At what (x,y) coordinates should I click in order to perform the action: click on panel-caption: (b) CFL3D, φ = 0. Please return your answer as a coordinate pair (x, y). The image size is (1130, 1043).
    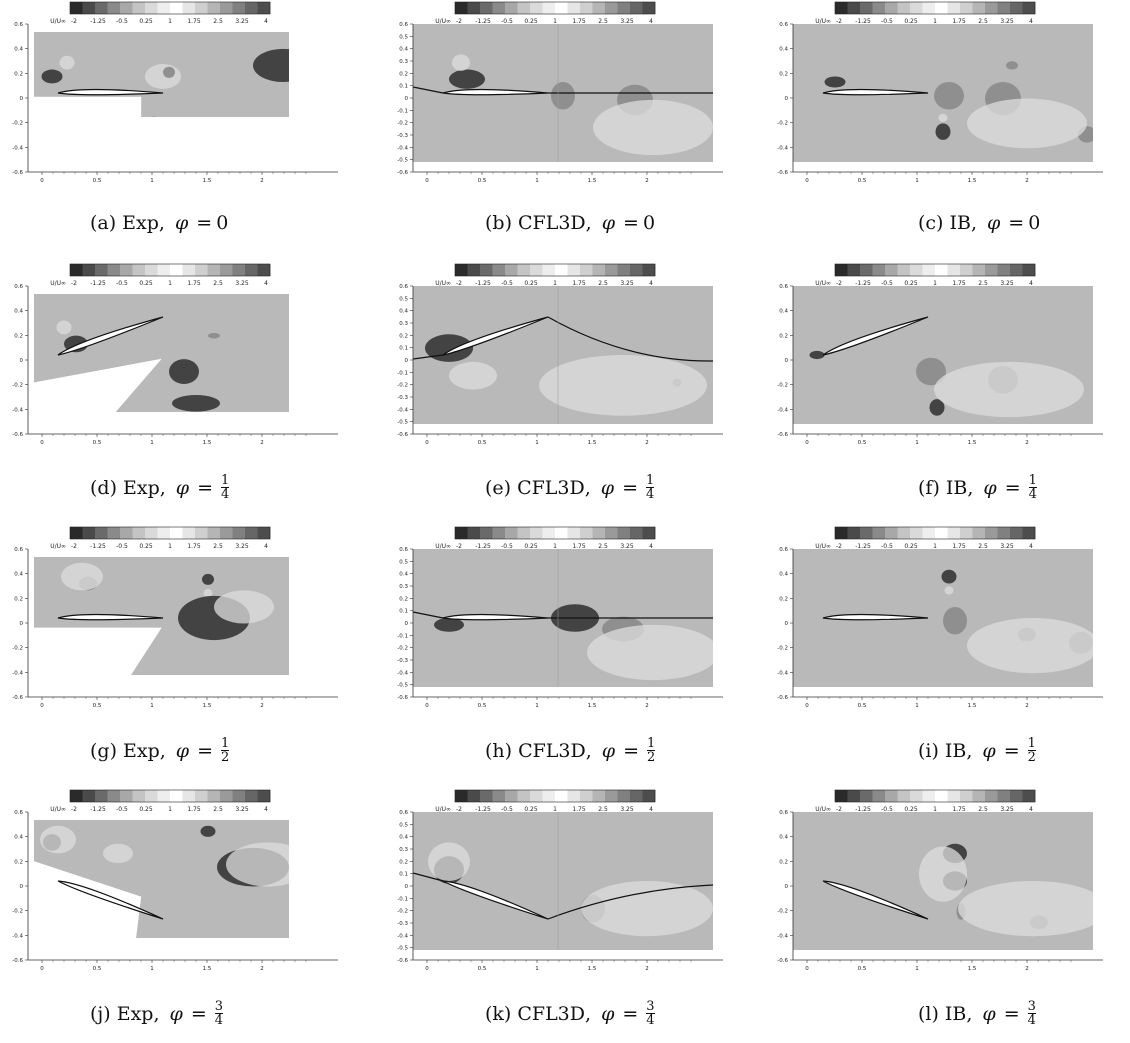
    Looking at the image, I should click on (570, 223).